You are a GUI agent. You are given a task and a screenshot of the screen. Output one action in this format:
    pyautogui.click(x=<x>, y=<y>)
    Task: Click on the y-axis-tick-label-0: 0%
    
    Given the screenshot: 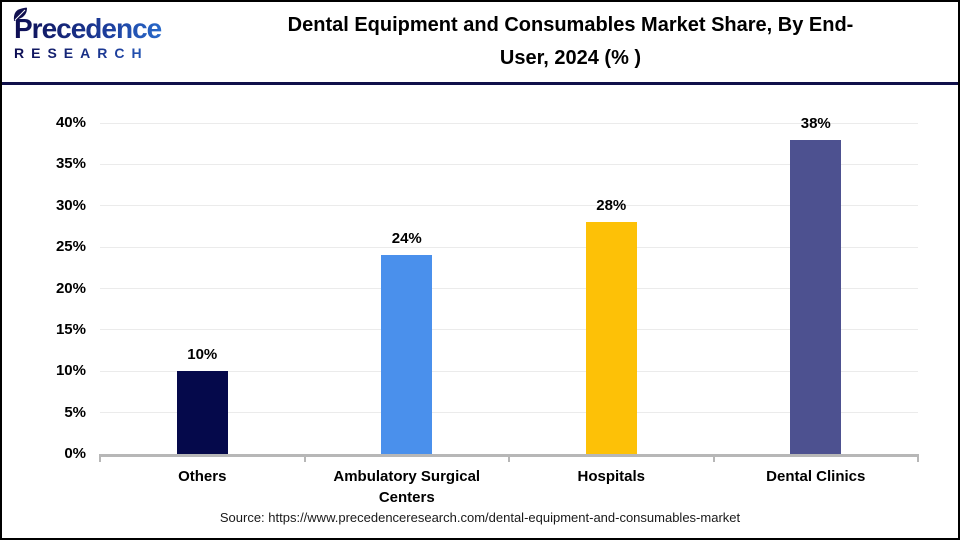 What is the action you would take?
    pyautogui.click(x=75, y=453)
    